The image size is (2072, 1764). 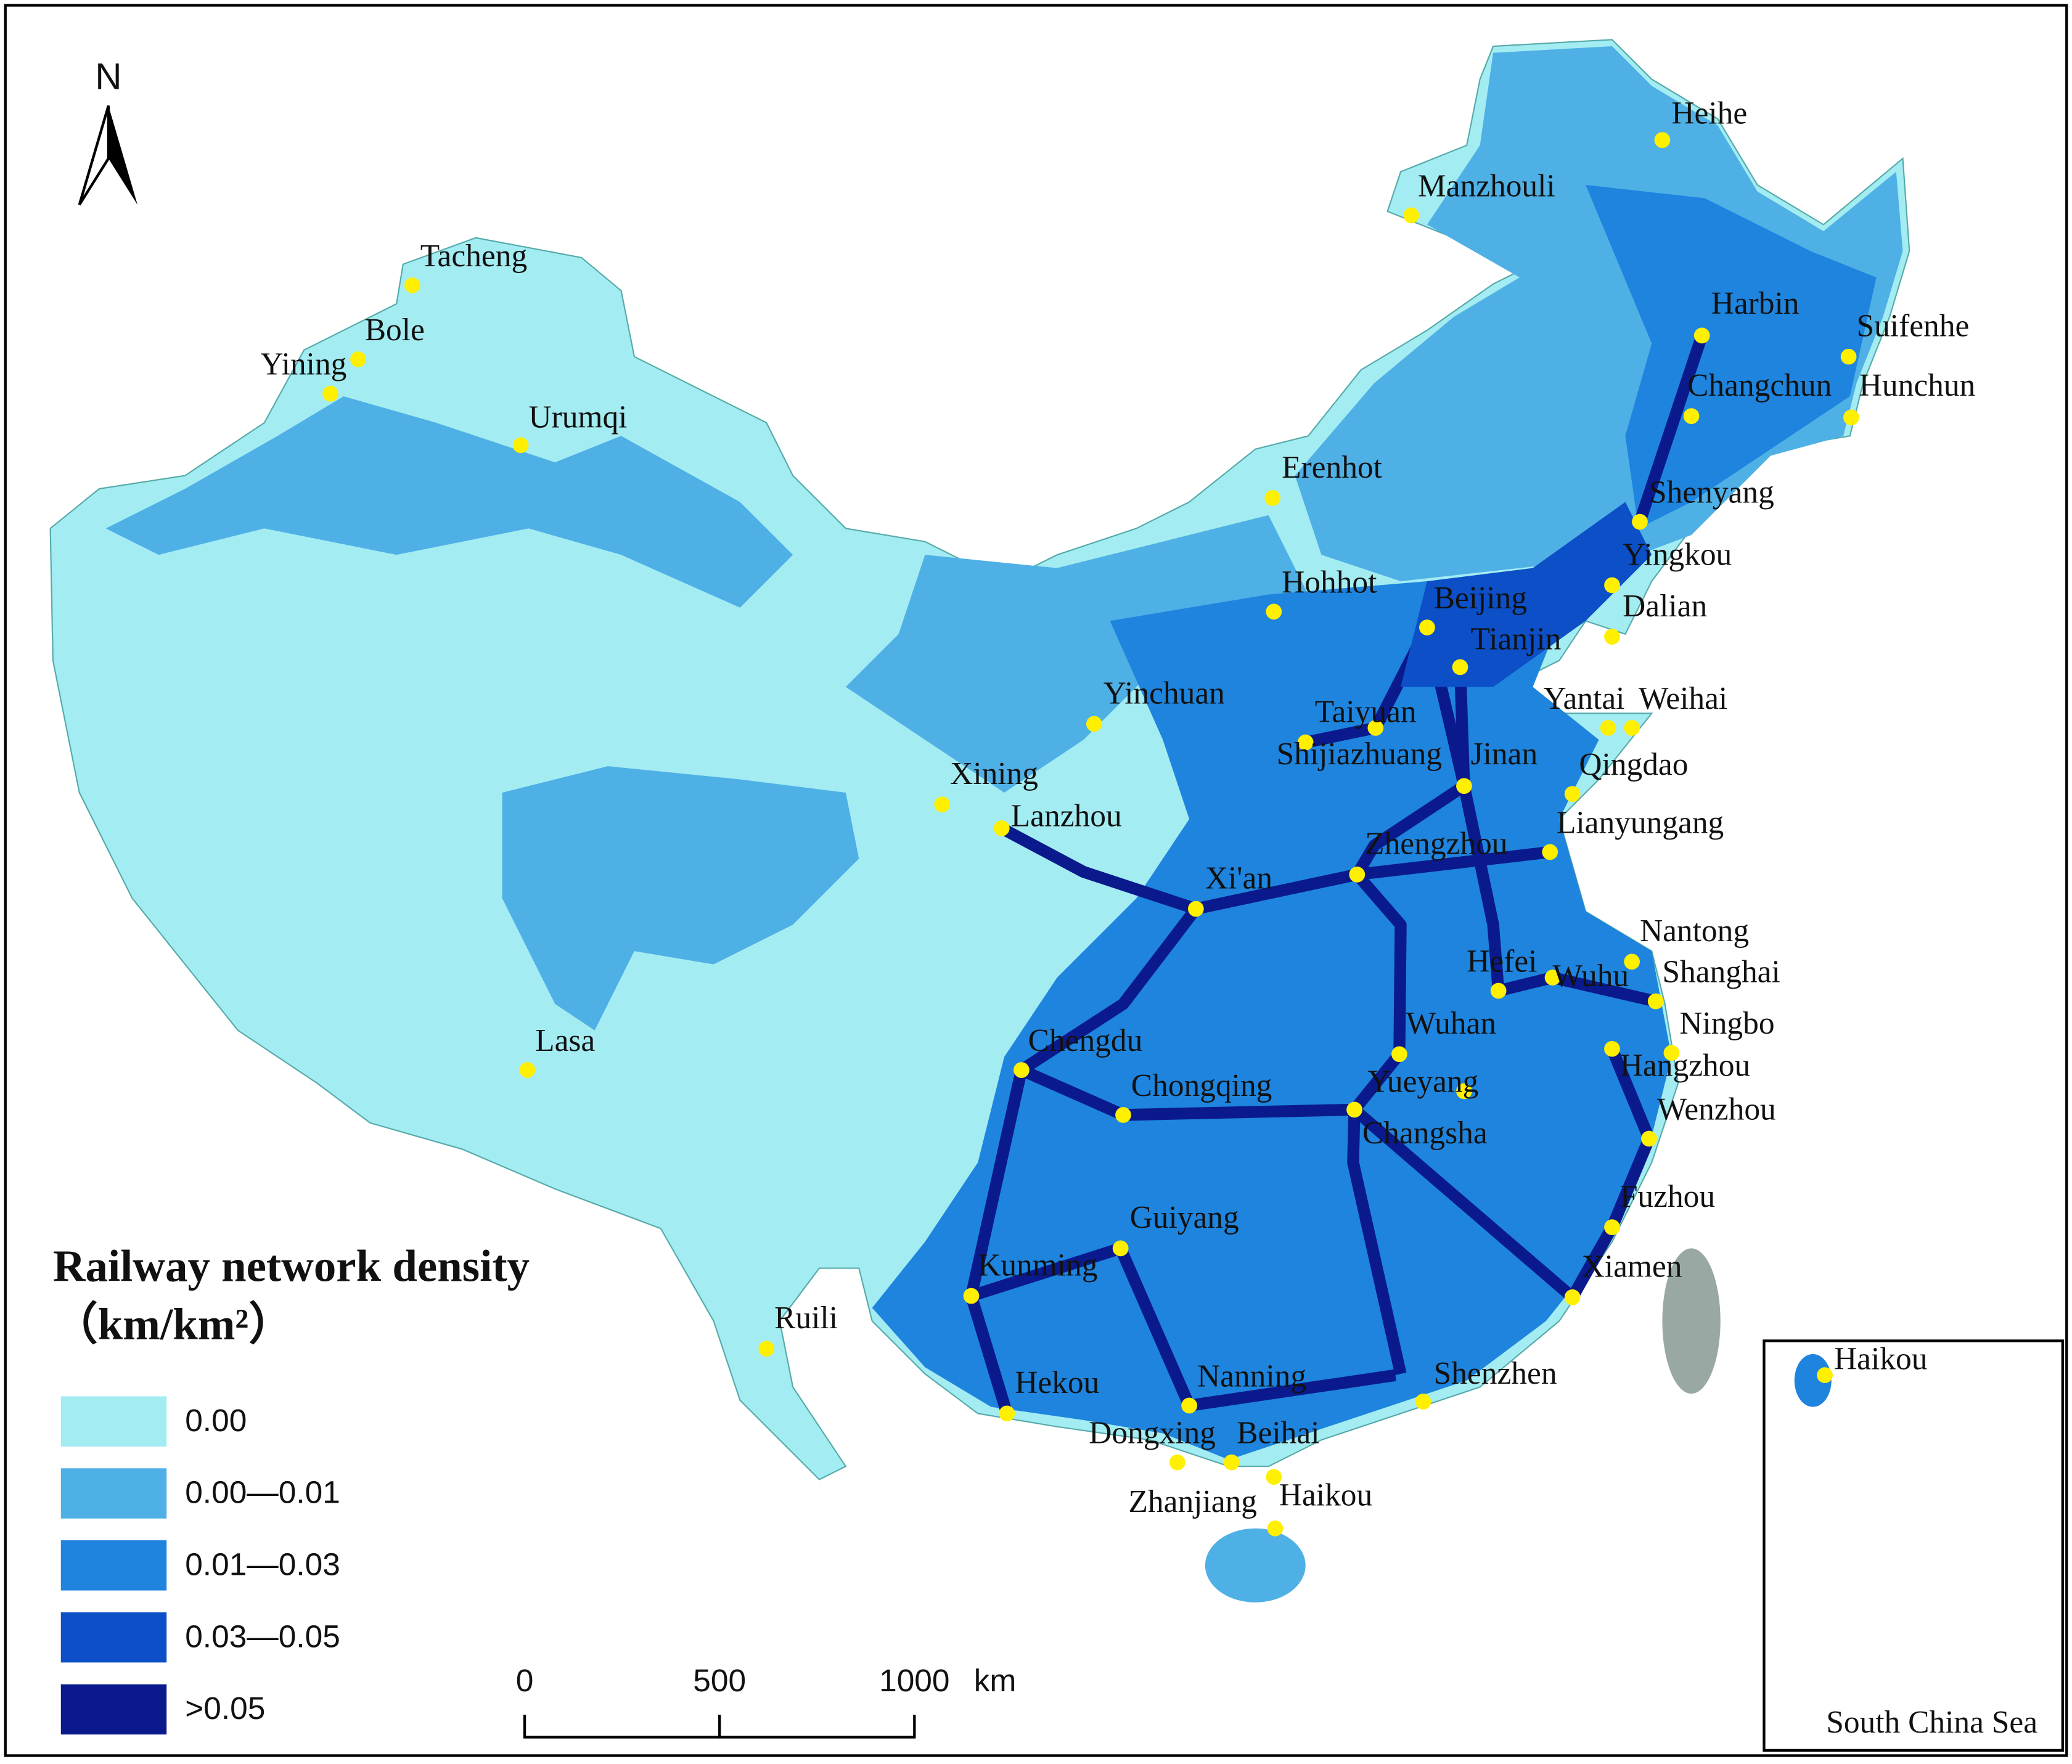 I want to click on city-label: Beihai, so click(x=1278, y=1433).